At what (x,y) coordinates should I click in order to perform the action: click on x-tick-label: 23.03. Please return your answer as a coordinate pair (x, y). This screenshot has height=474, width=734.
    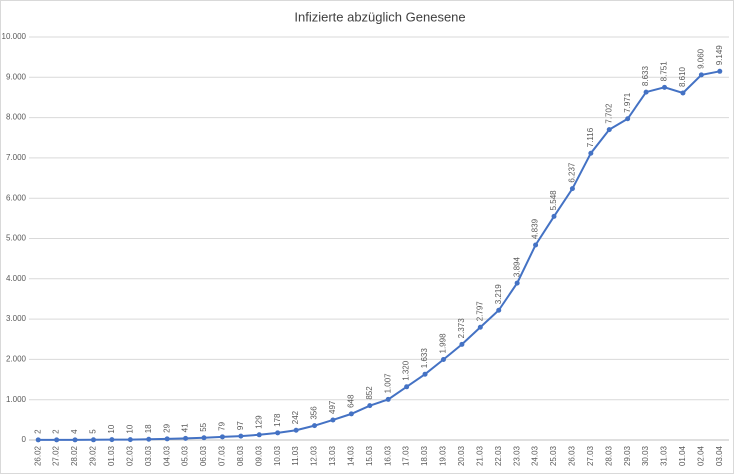
    Looking at the image, I should click on (516, 455).